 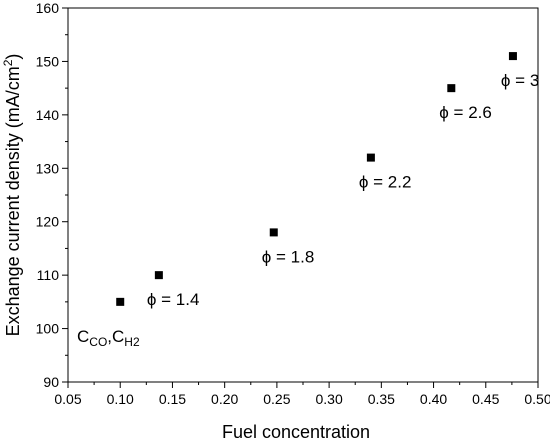 I want to click on y-tick-label: 120, so click(x=48, y=222).